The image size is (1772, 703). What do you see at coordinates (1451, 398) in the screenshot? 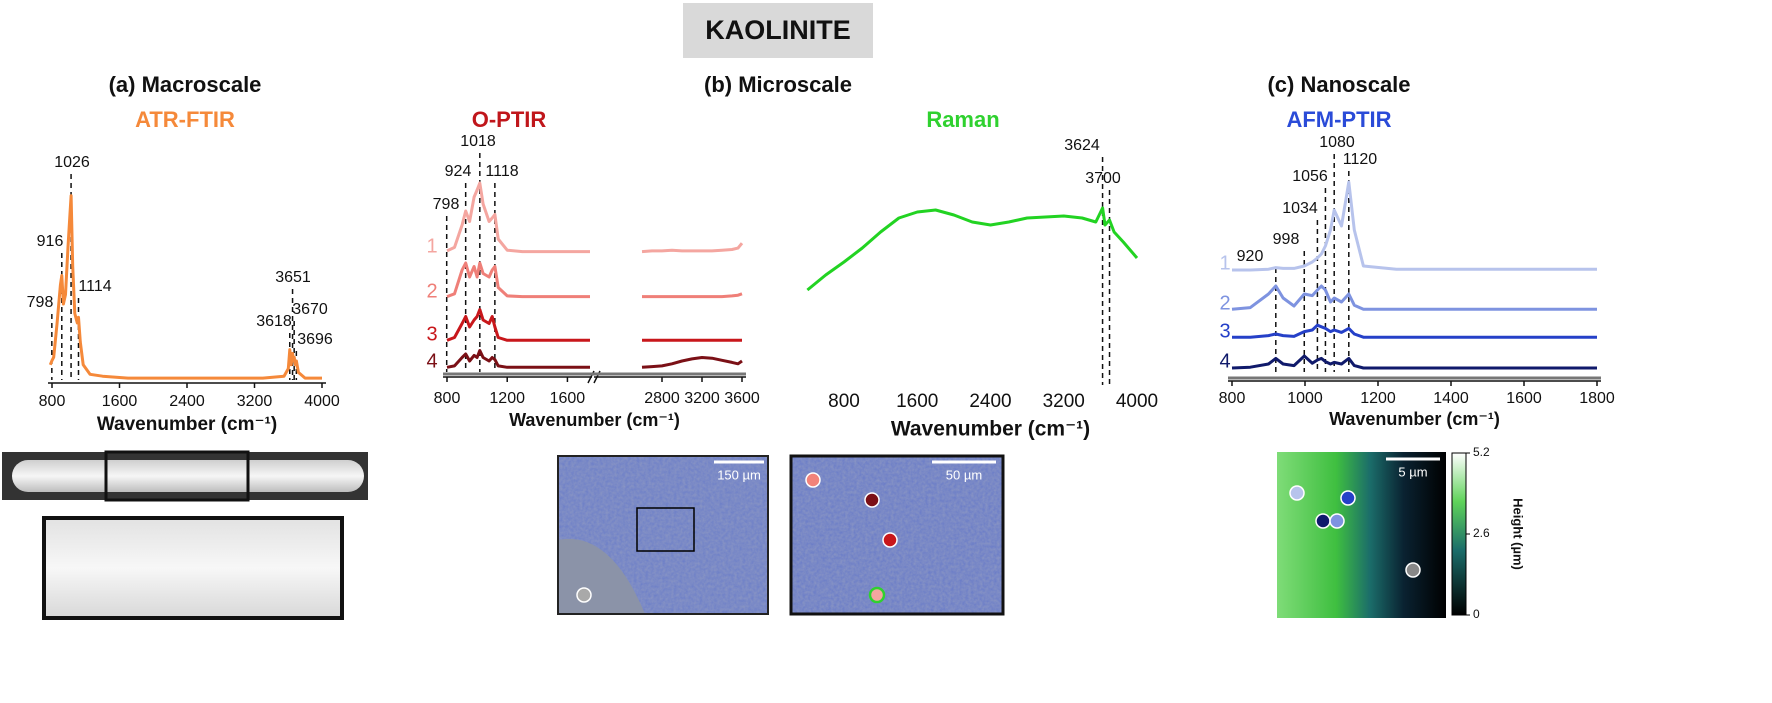
I see `x-tick-label: 1400` at bounding box center [1451, 398].